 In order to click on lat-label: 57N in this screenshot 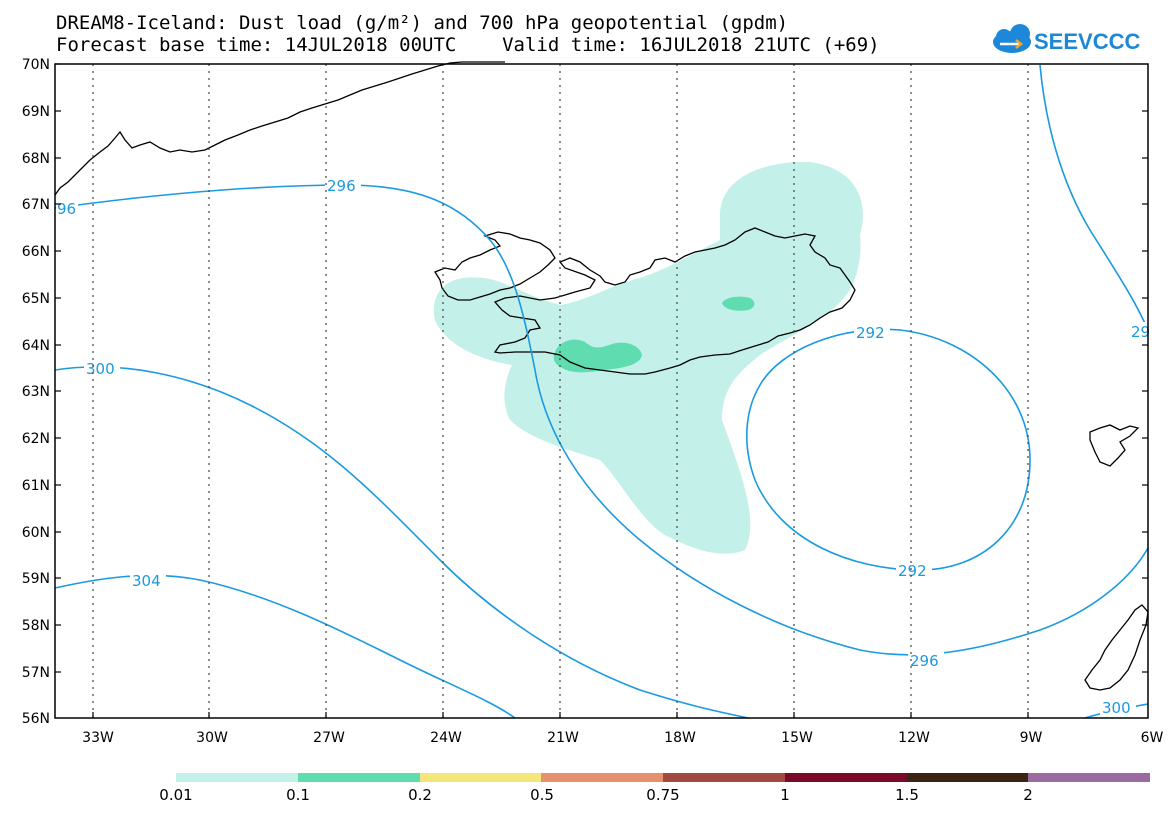, I will do `click(36, 673)`.